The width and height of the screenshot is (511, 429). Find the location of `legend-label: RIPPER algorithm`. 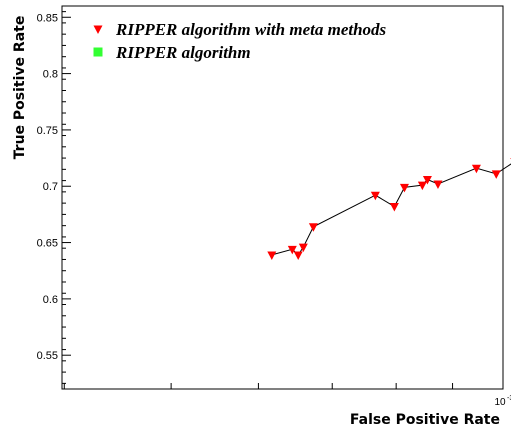

legend-label: RIPPER algorithm is located at coordinates (183, 52).